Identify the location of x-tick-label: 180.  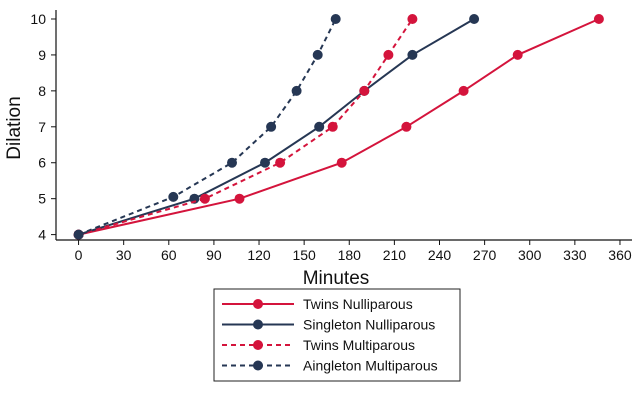
(350, 255).